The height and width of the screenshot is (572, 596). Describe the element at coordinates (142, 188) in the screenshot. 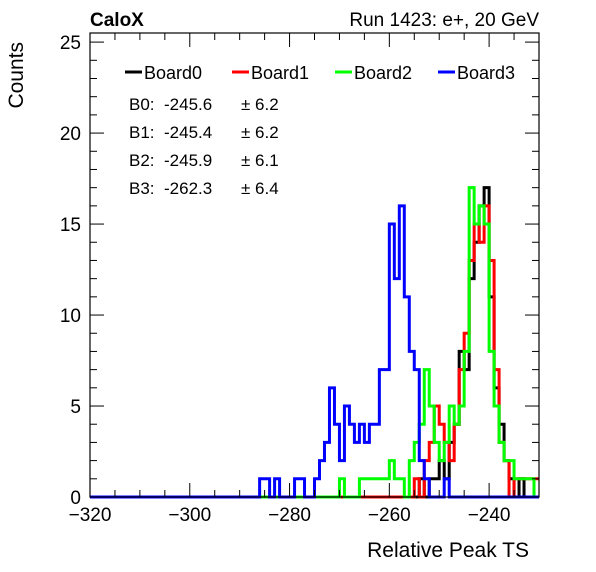

I see `stat-label: B3:` at that location.